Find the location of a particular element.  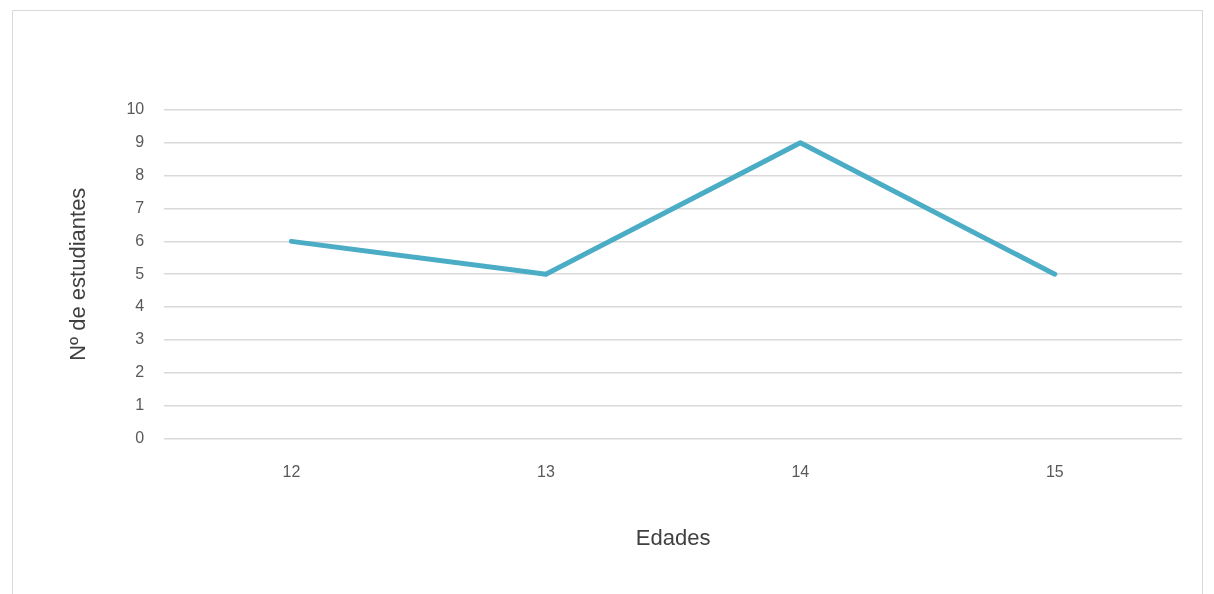

y-tick-label: 9 is located at coordinates (140, 142).